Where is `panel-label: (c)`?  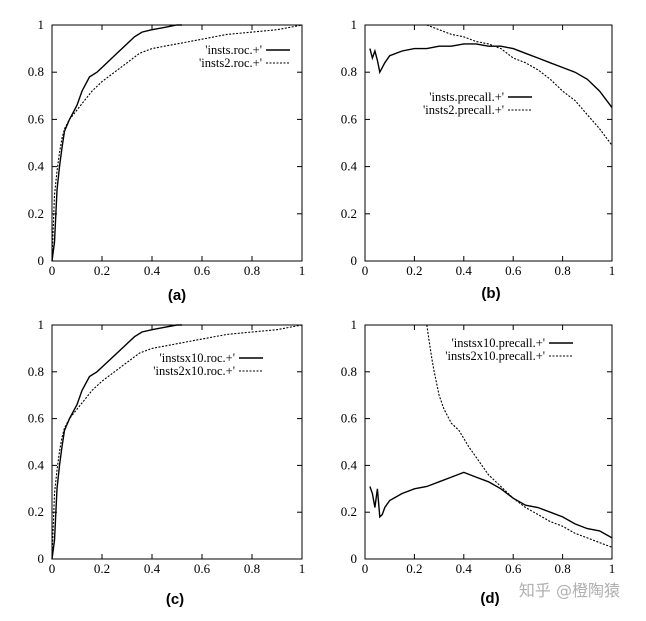 panel-label: (c) is located at coordinates (175, 599).